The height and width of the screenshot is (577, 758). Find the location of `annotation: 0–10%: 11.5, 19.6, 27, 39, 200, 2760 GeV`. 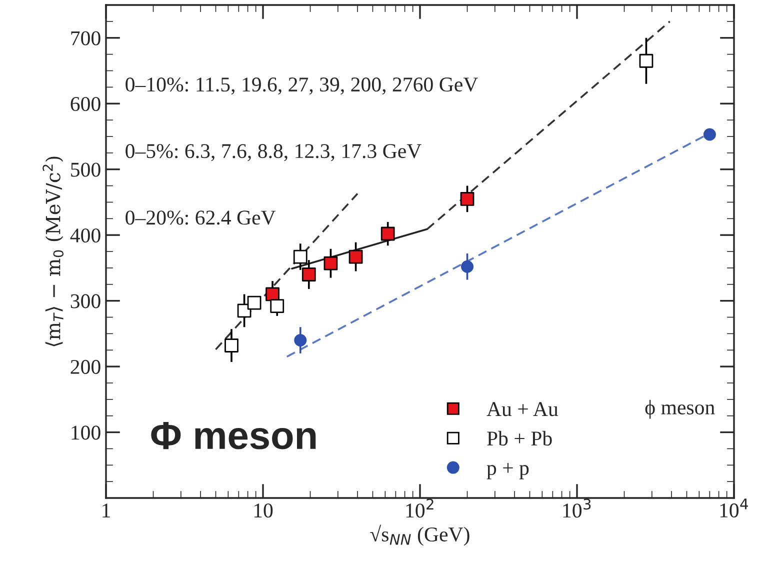

annotation: 0–10%: 11.5, 19.6, 27, 39, 200, 2760 GeV is located at coordinates (302, 86).